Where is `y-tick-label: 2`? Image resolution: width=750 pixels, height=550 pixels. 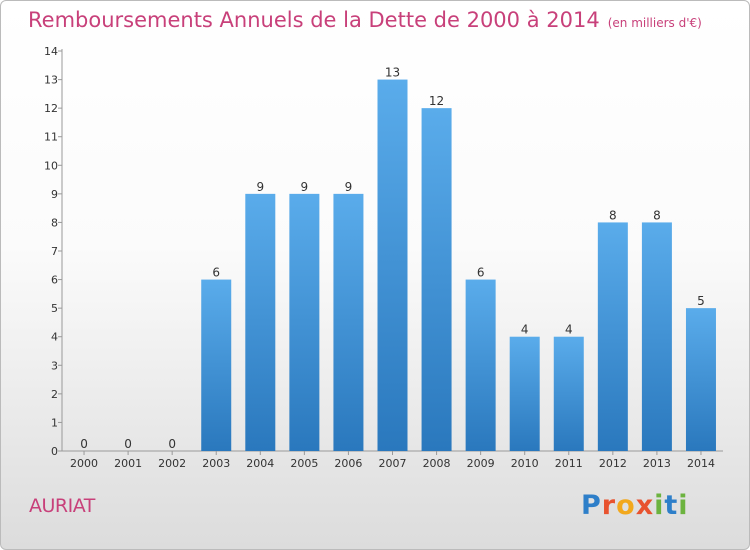
y-tick-label: 2 is located at coordinates (54, 394).